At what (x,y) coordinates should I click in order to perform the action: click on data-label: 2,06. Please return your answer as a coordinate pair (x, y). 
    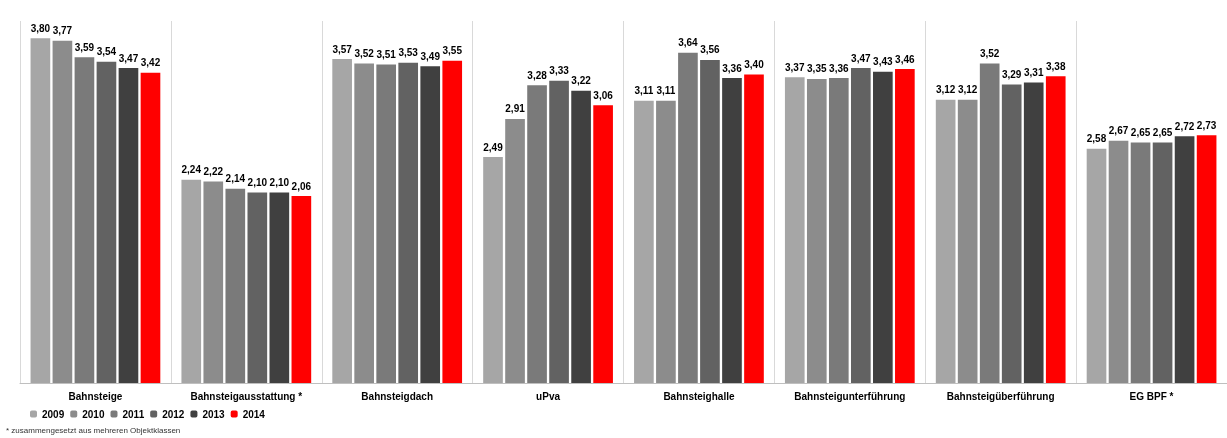
    Looking at the image, I should click on (301, 186).